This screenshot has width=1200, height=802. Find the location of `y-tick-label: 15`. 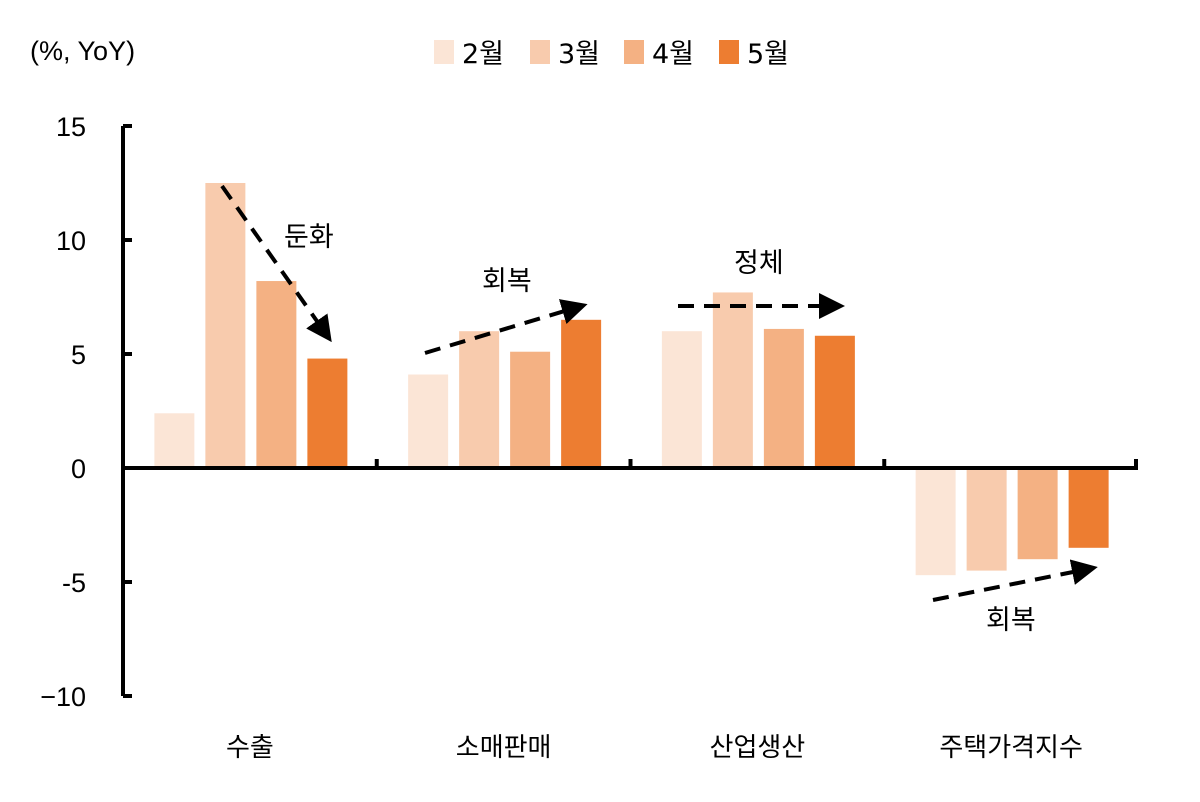

y-tick-label: 15 is located at coordinates (71, 127).